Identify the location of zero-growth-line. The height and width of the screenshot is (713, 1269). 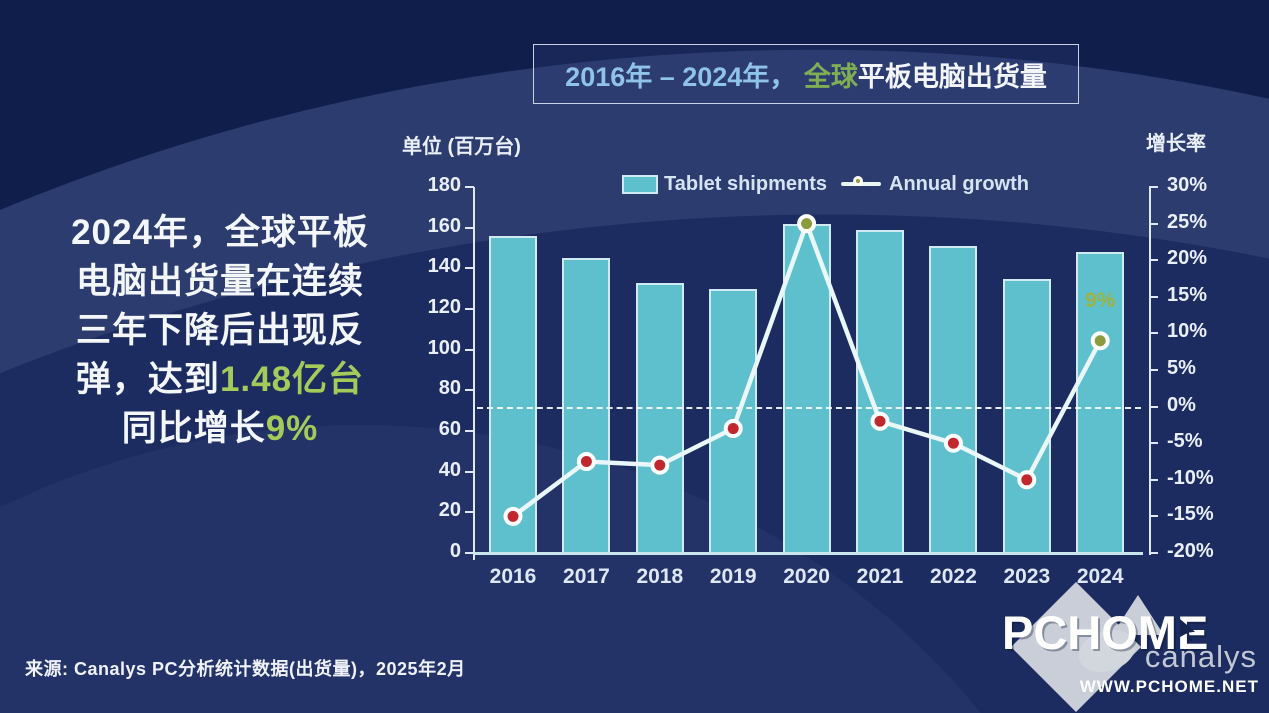
(809, 407).